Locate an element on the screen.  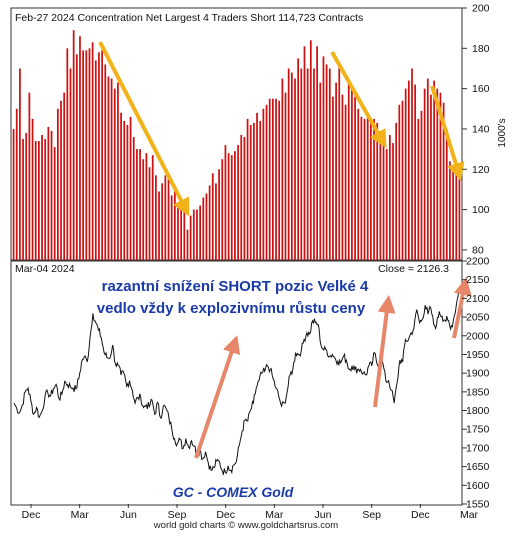
y-tick-label: 2050 is located at coordinates (478, 318).